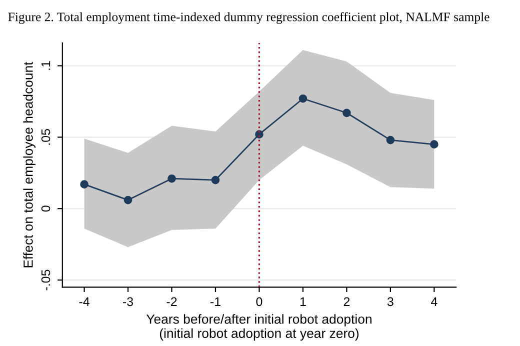 This screenshot has height=346, width=520. What do you see at coordinates (249, 18) in the screenshot?
I see `chart-title: Figure 2. Total employment time-indexed dummy regression coefficient plot, NALMF sample` at bounding box center [249, 18].